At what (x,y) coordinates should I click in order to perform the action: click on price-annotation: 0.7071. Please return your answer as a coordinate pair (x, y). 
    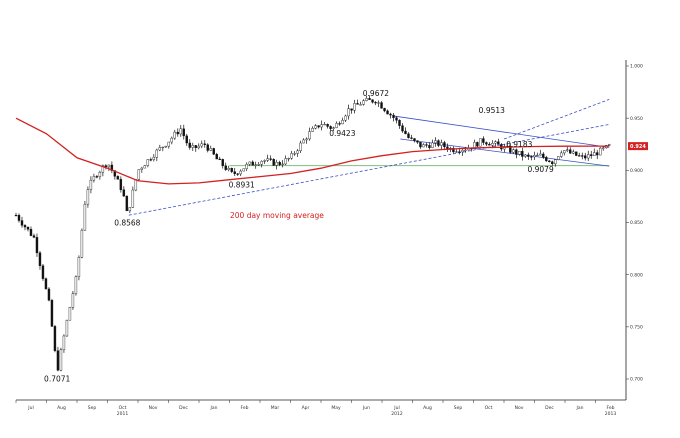
    Looking at the image, I should click on (57, 379).